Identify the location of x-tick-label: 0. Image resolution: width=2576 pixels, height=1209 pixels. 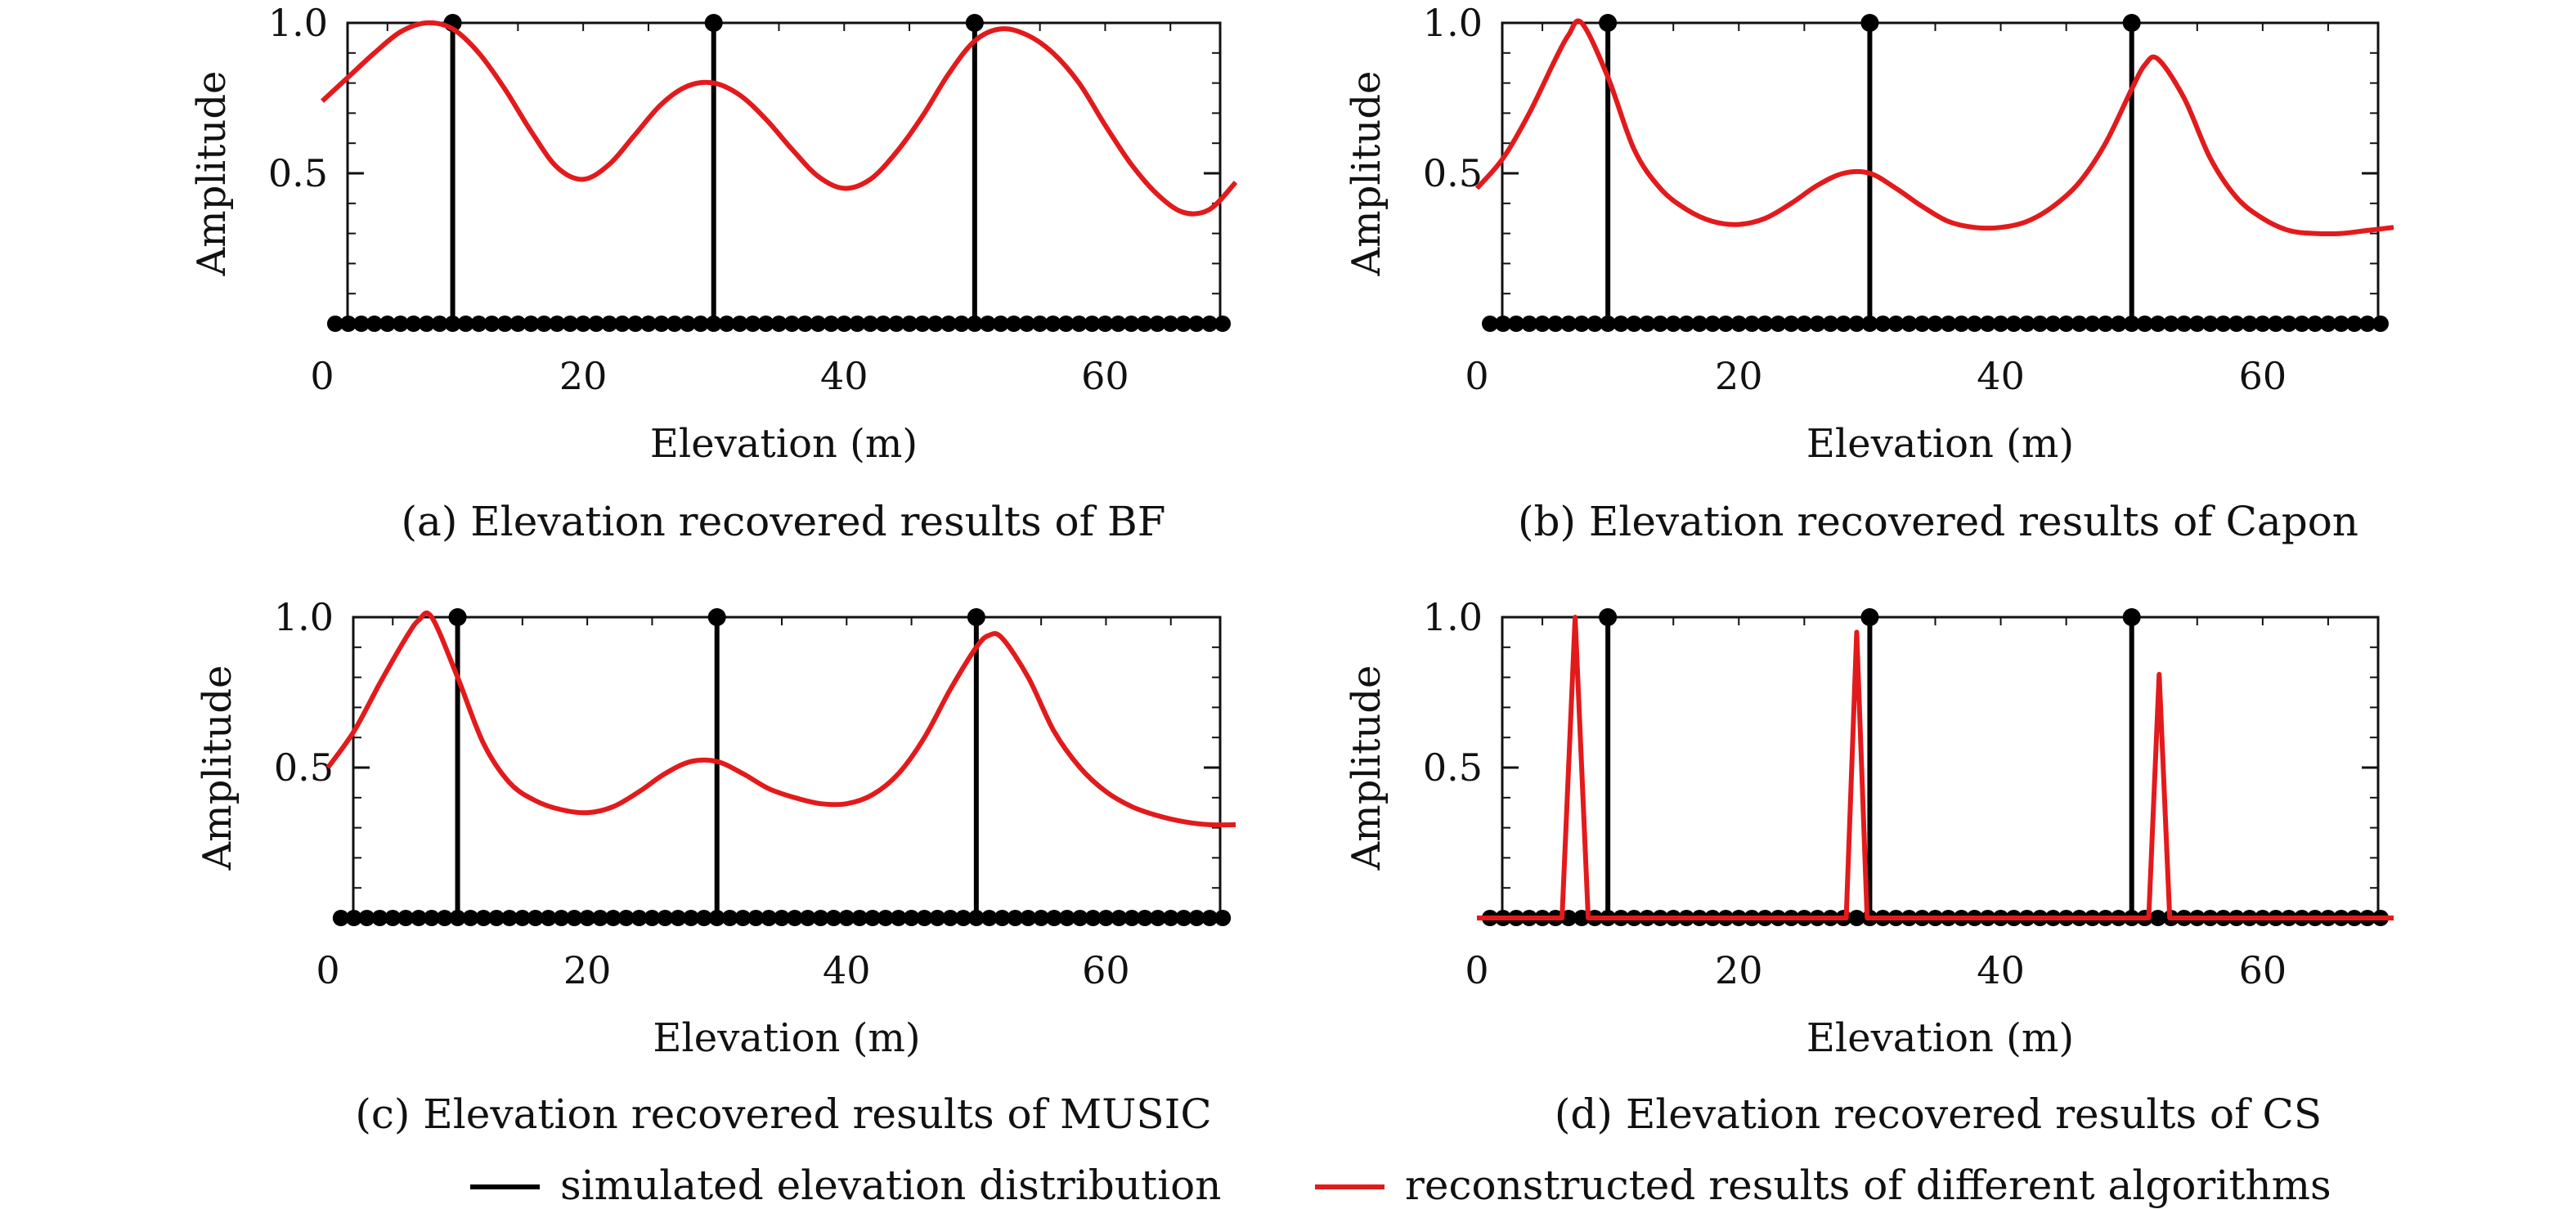
(1476, 376).